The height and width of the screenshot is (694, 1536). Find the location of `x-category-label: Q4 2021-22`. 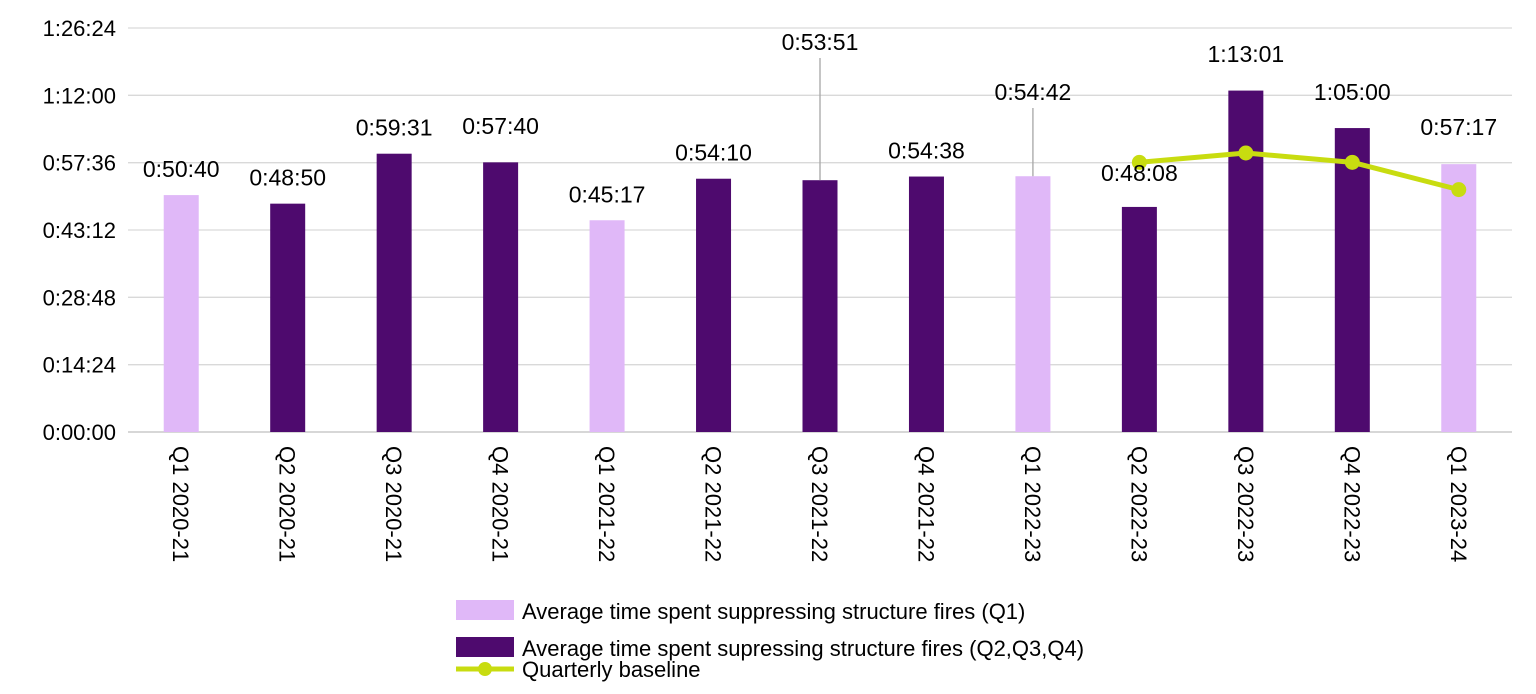

x-category-label: Q4 2021-22 is located at coordinates (925, 504).